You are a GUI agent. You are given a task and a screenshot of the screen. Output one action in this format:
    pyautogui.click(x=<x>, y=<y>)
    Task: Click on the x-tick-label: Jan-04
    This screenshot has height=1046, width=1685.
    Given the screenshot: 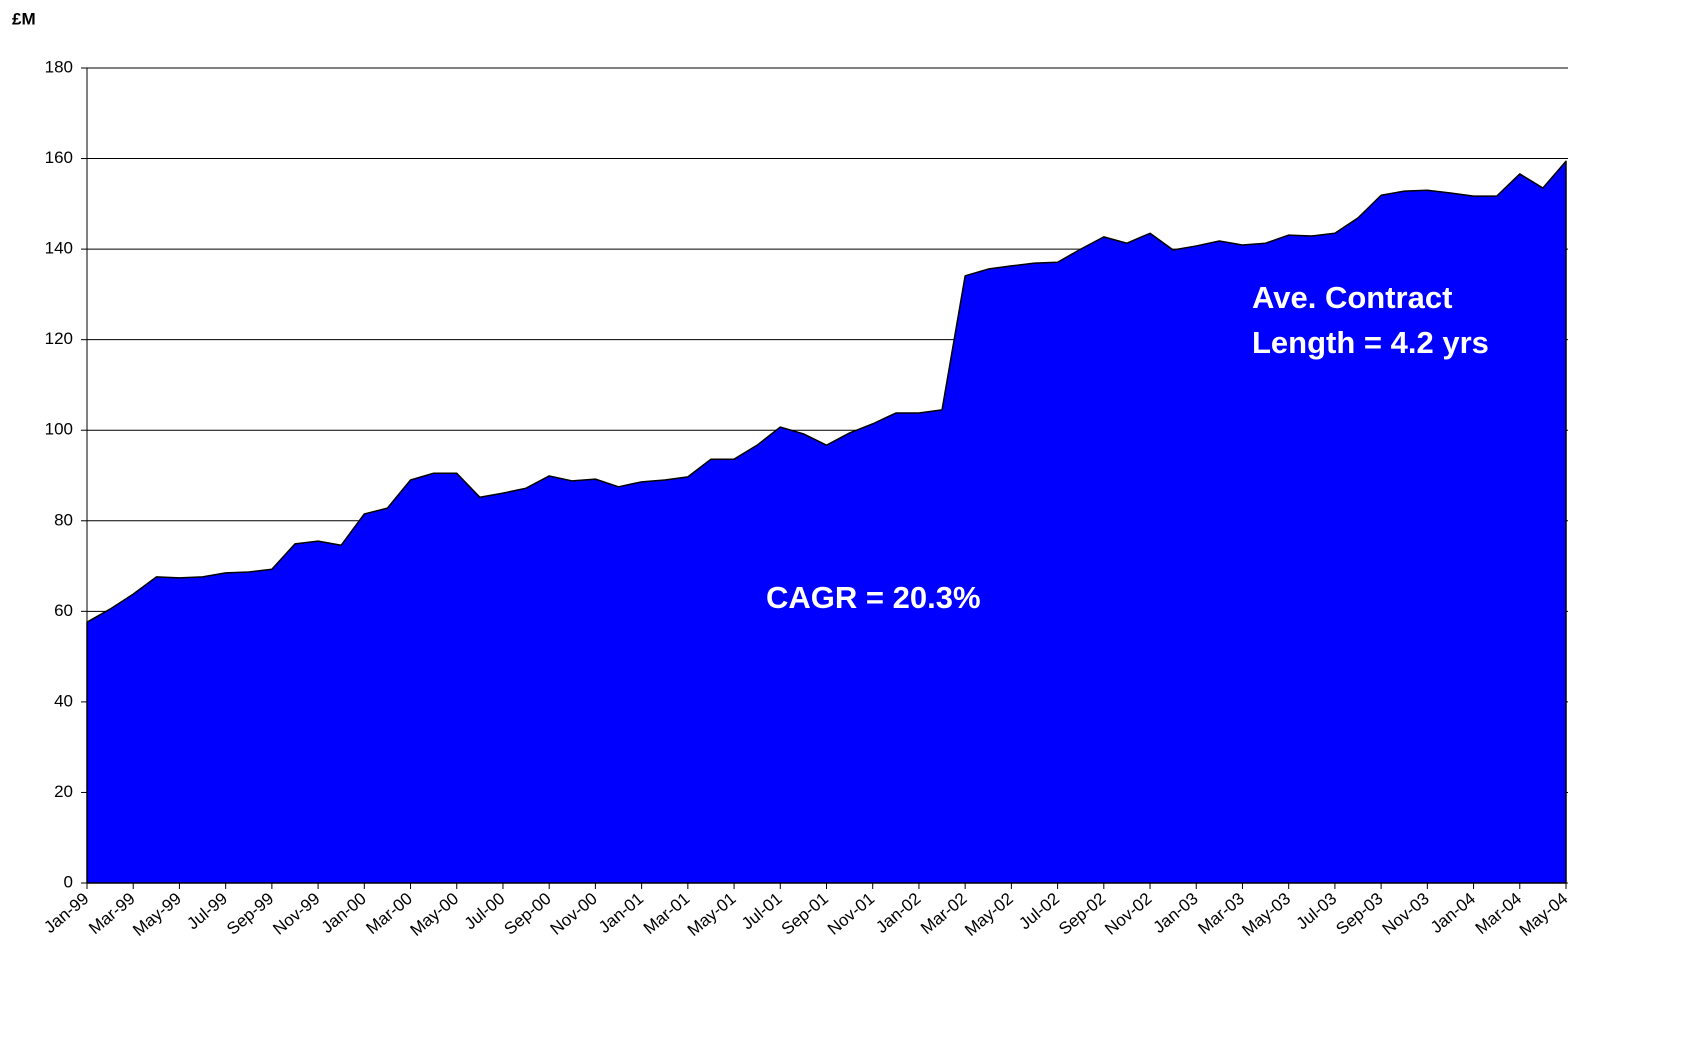 What is the action you would take?
    pyautogui.click(x=1453, y=913)
    